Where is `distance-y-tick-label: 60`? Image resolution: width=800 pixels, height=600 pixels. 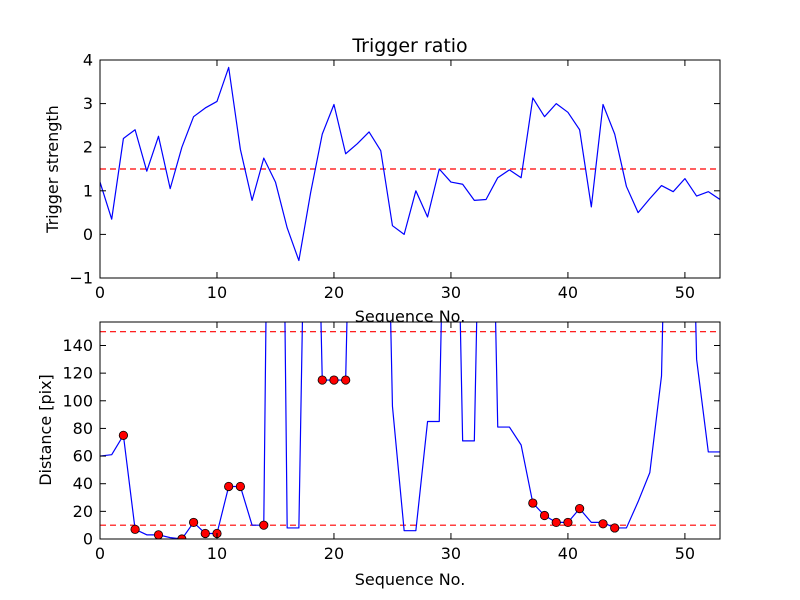 distance-y-tick-label: 60 is located at coordinates (83, 456).